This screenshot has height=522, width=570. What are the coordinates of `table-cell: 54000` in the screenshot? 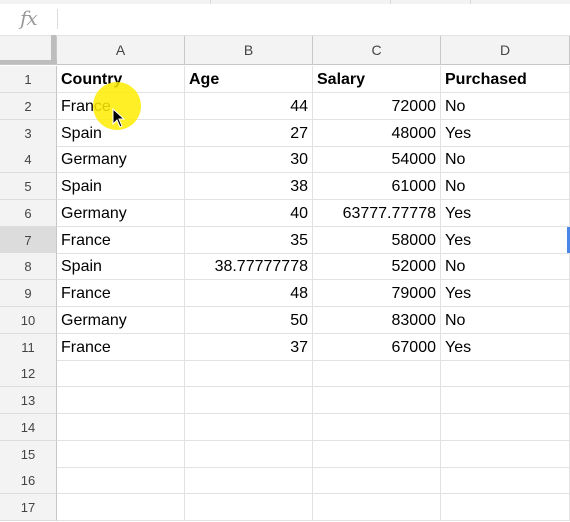 It's located at (377, 159).